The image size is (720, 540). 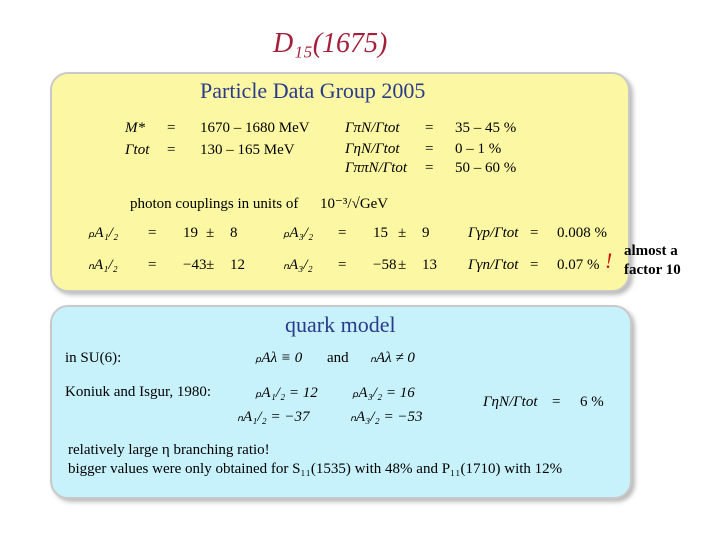 I want to click on param-symbol: Γtot, so click(x=137, y=150).